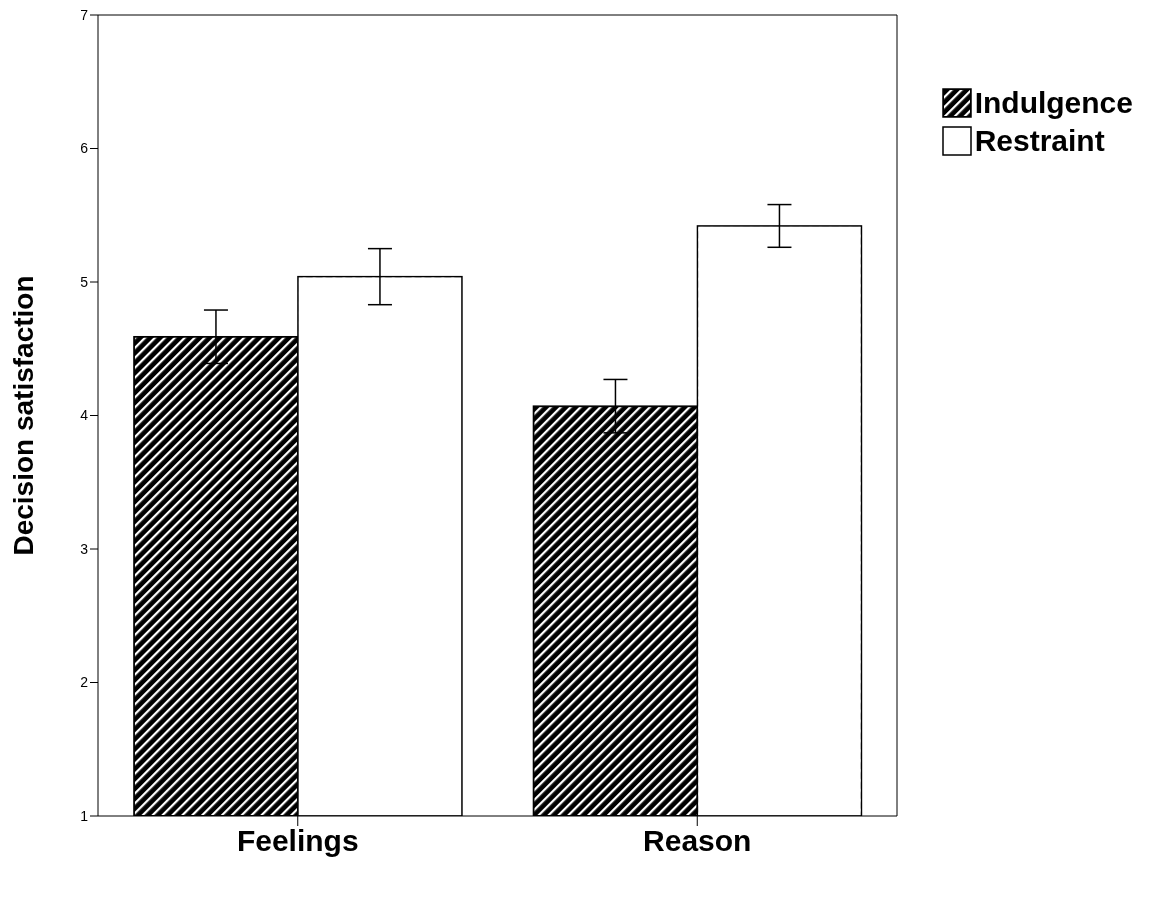  Describe the element at coordinates (1053, 103) in the screenshot. I see `legend-label: Indulgence` at that location.